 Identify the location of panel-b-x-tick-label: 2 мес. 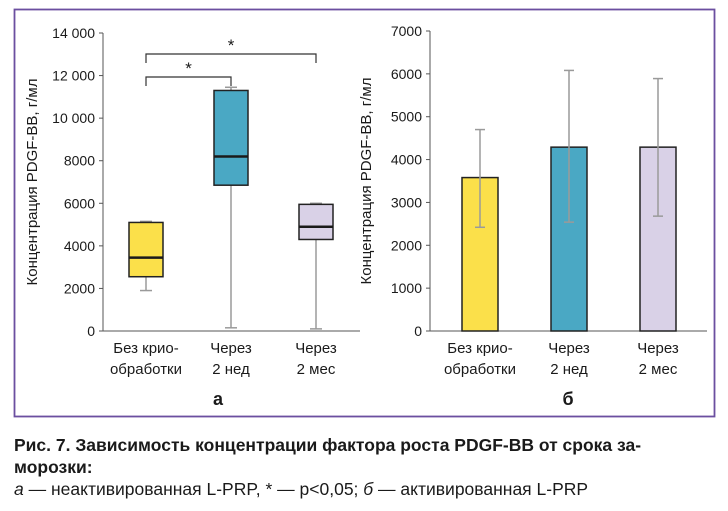
(658, 369).